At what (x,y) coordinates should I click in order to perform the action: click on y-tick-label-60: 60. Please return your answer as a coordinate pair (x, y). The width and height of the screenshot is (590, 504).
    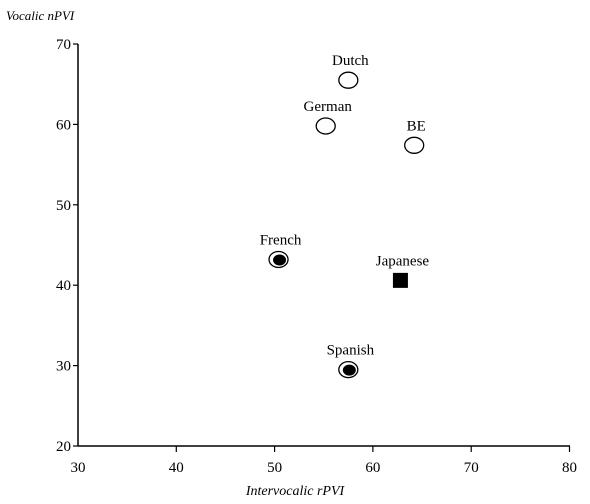
    Looking at the image, I should click on (63, 125).